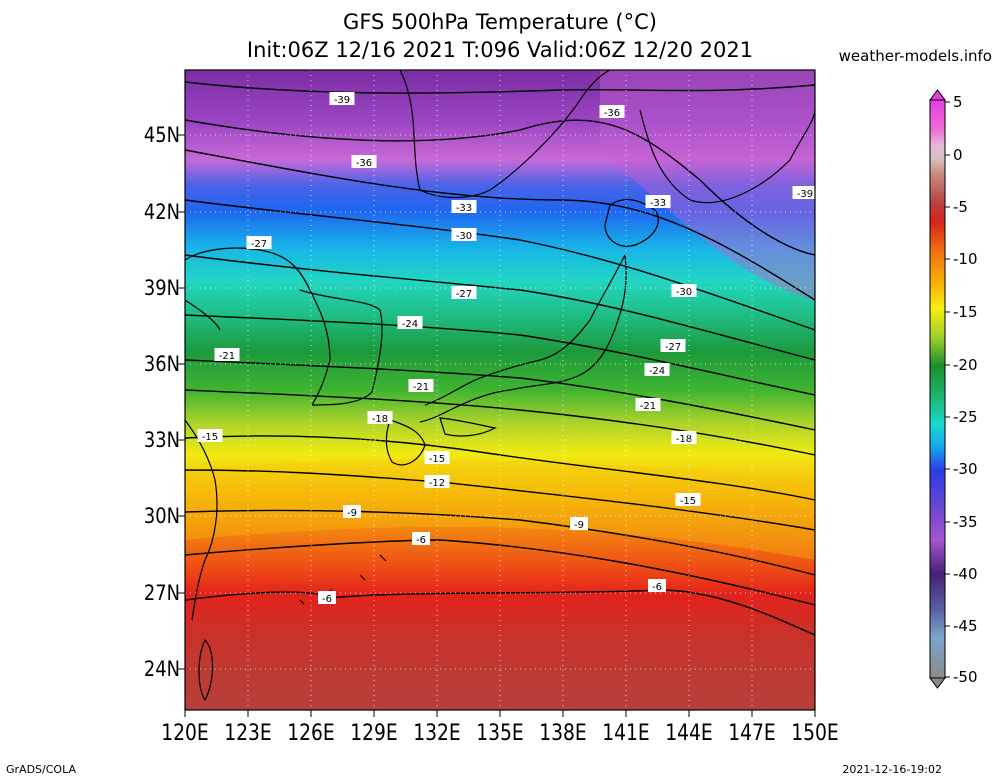  What do you see at coordinates (41, 769) in the screenshot?
I see `footer-credit: GrADS/COLA` at bounding box center [41, 769].